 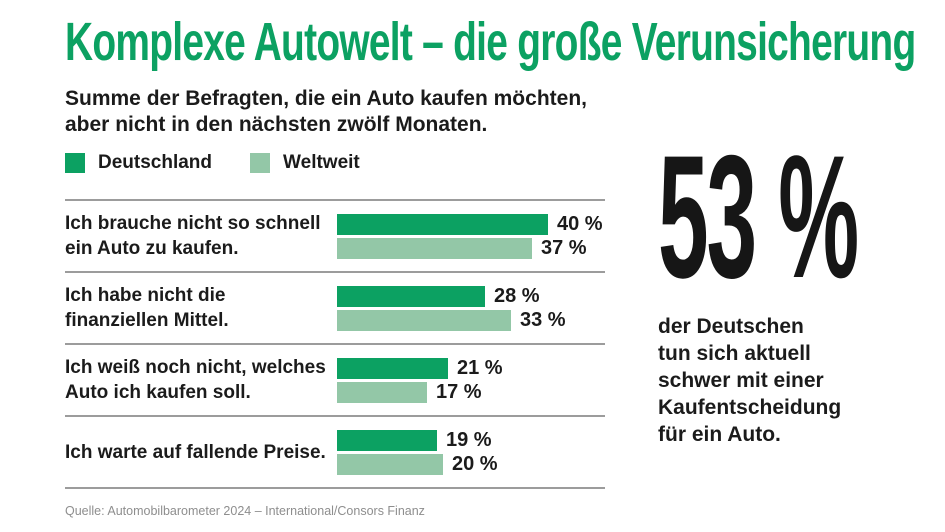 I want to click on chart-row-4: Ich warte auf fallende Preise. 19 % 20 %, so click(x=335, y=451).